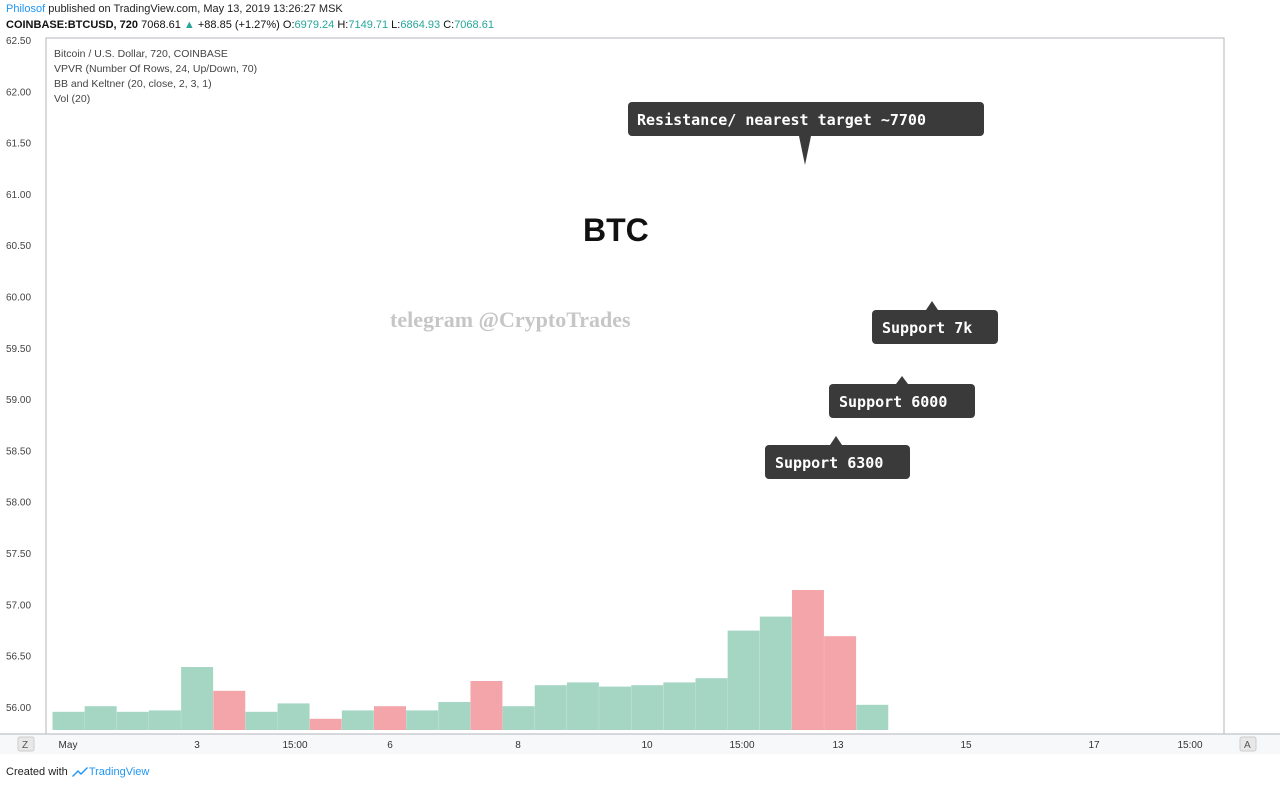  What do you see at coordinates (18, 605) in the screenshot?
I see `left-axis-tick: 57.00` at bounding box center [18, 605].